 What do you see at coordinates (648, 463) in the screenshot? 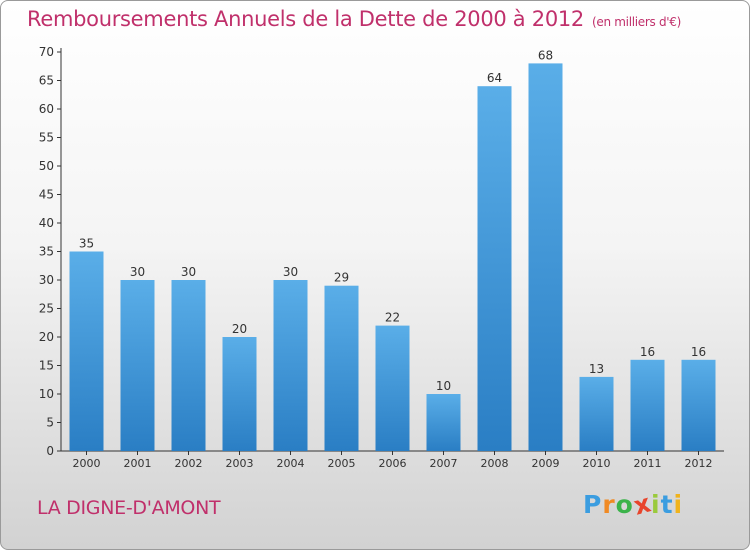
I see `x-tick-label: 2011` at bounding box center [648, 463].